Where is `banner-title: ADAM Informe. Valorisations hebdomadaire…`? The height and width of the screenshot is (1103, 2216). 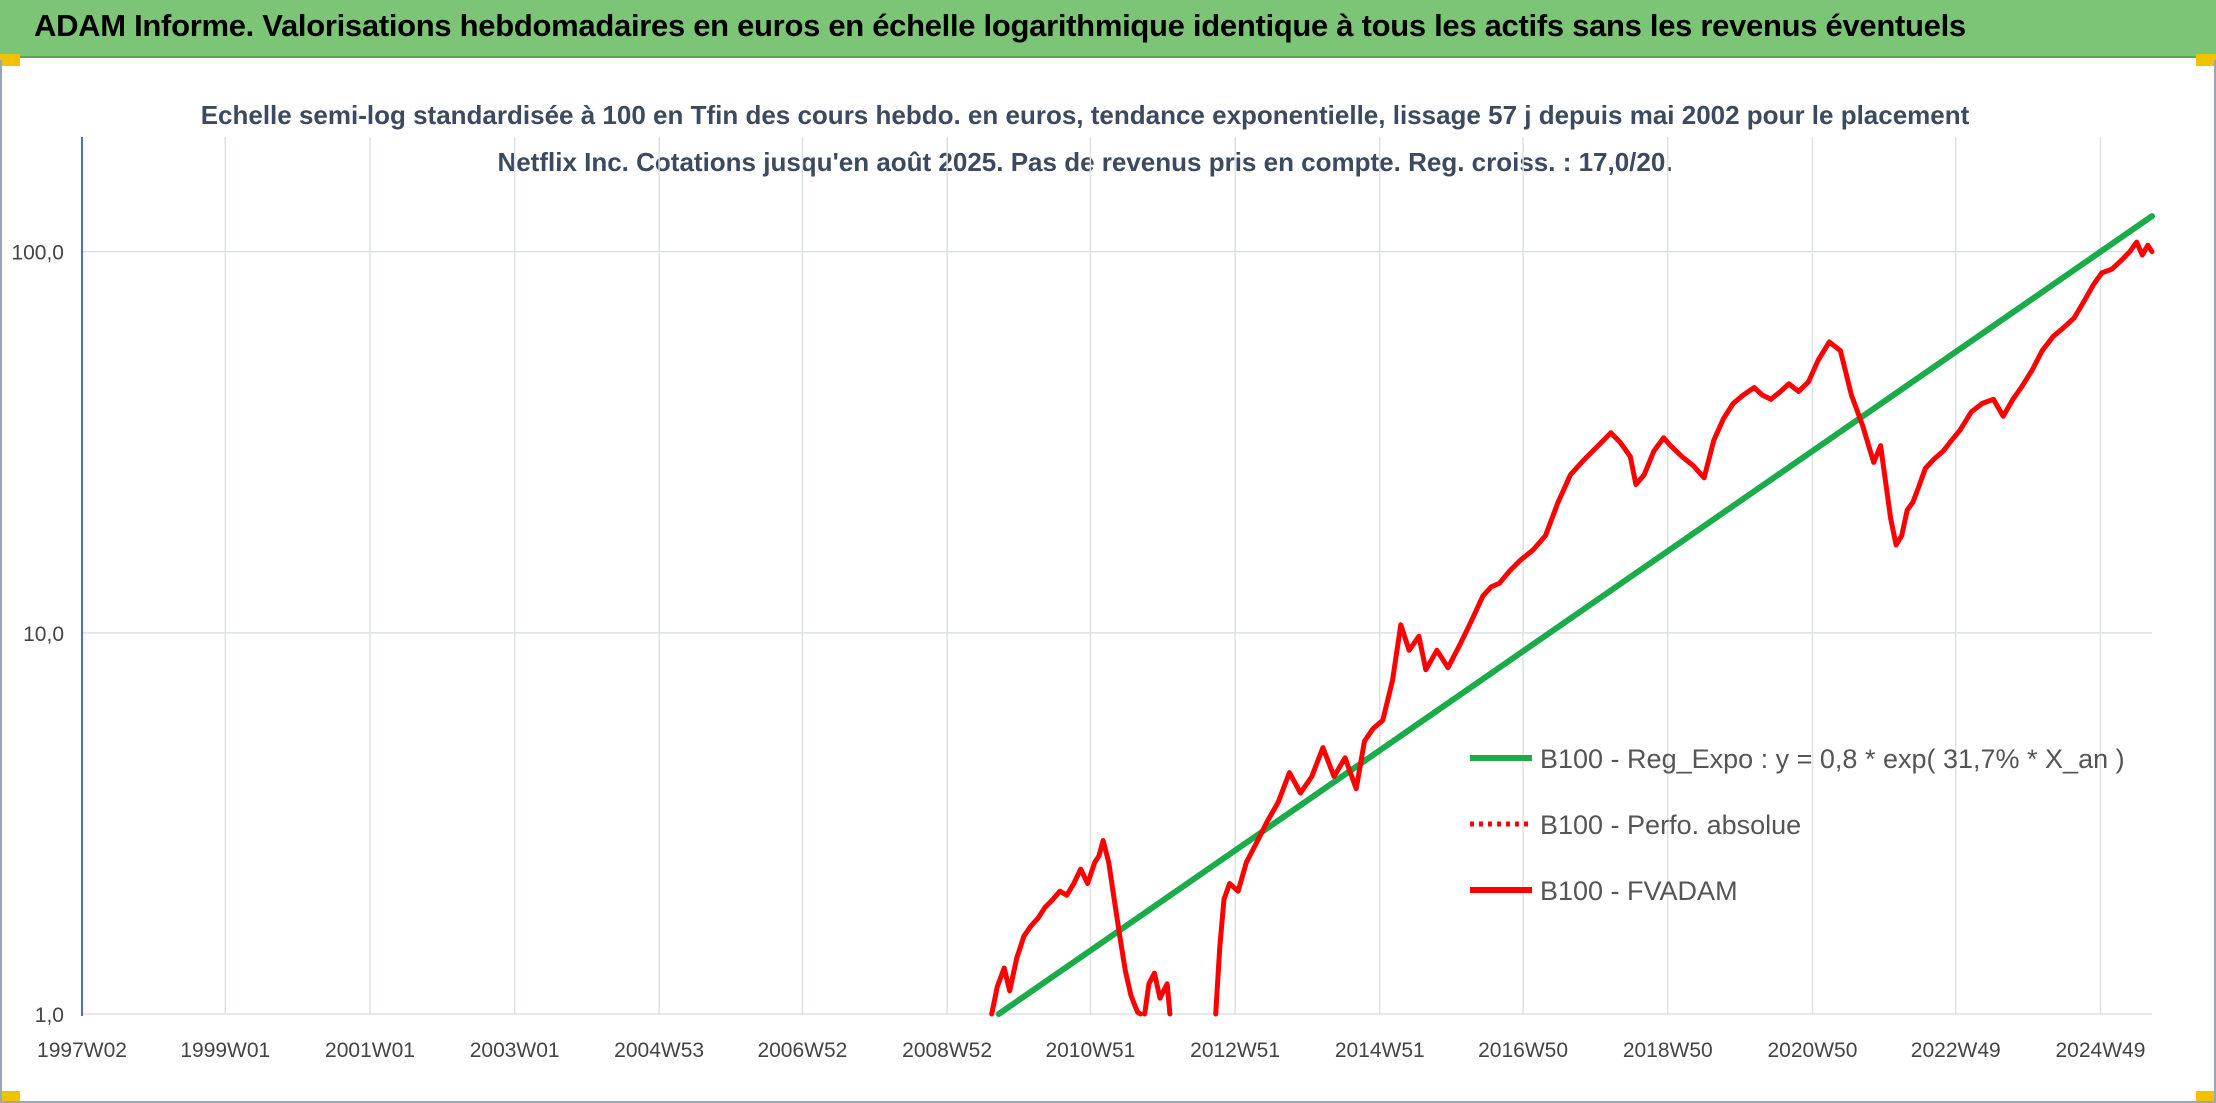 banner-title: ADAM Informe. Valorisations hebdomadaire… is located at coordinates (1000, 25).